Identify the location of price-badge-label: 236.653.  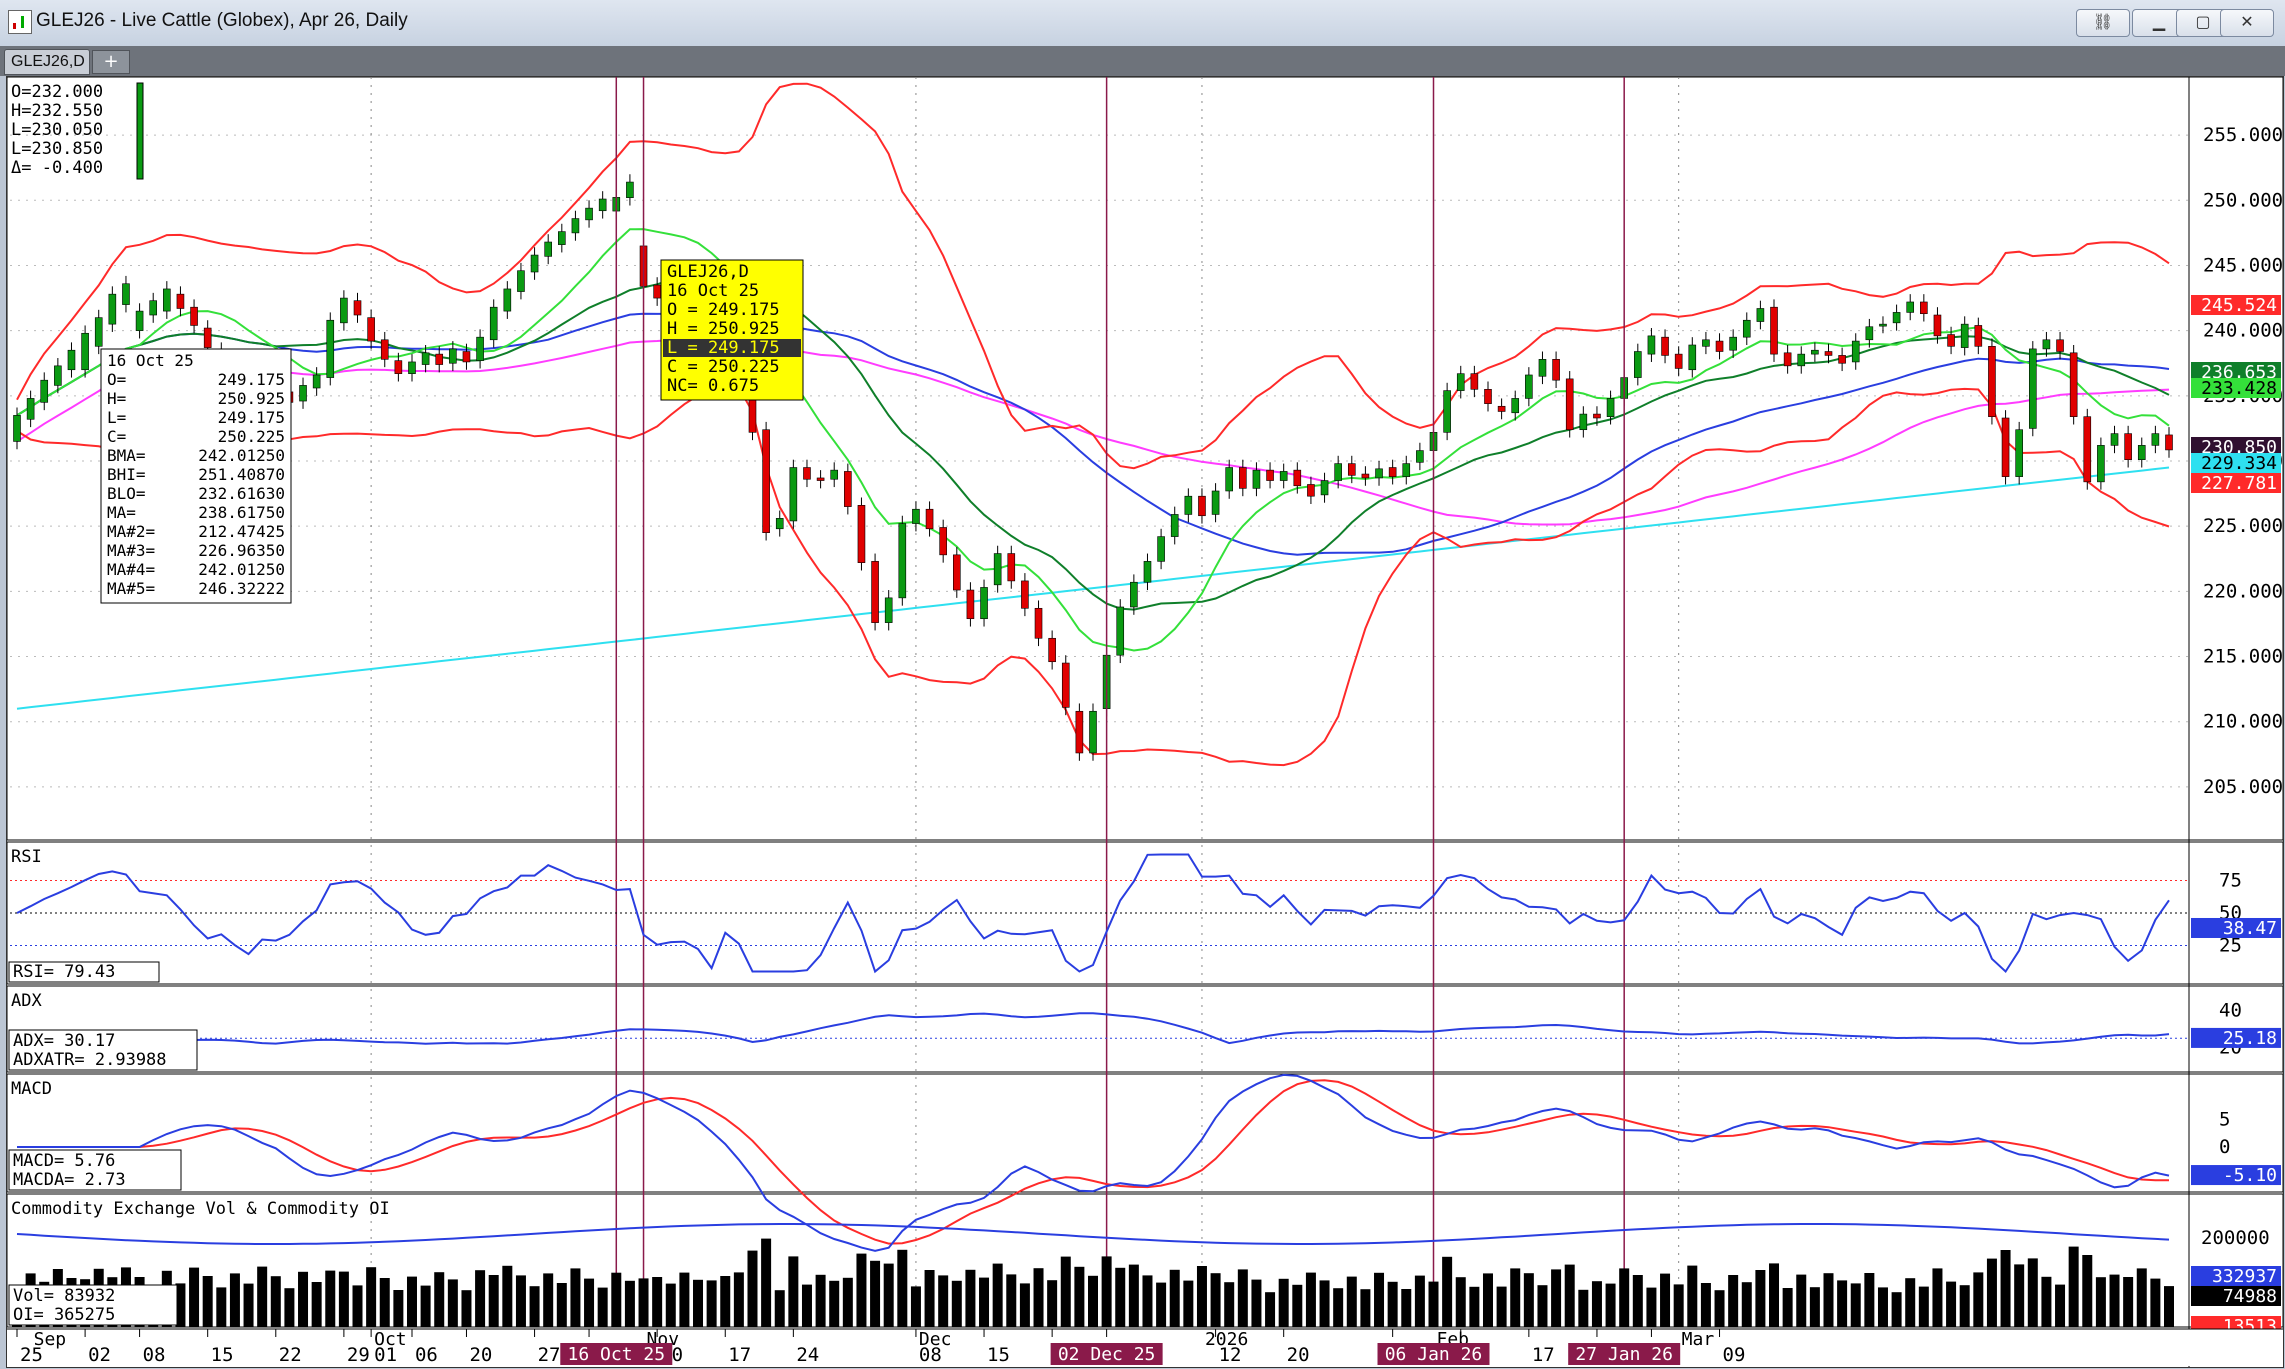
(2239, 372).